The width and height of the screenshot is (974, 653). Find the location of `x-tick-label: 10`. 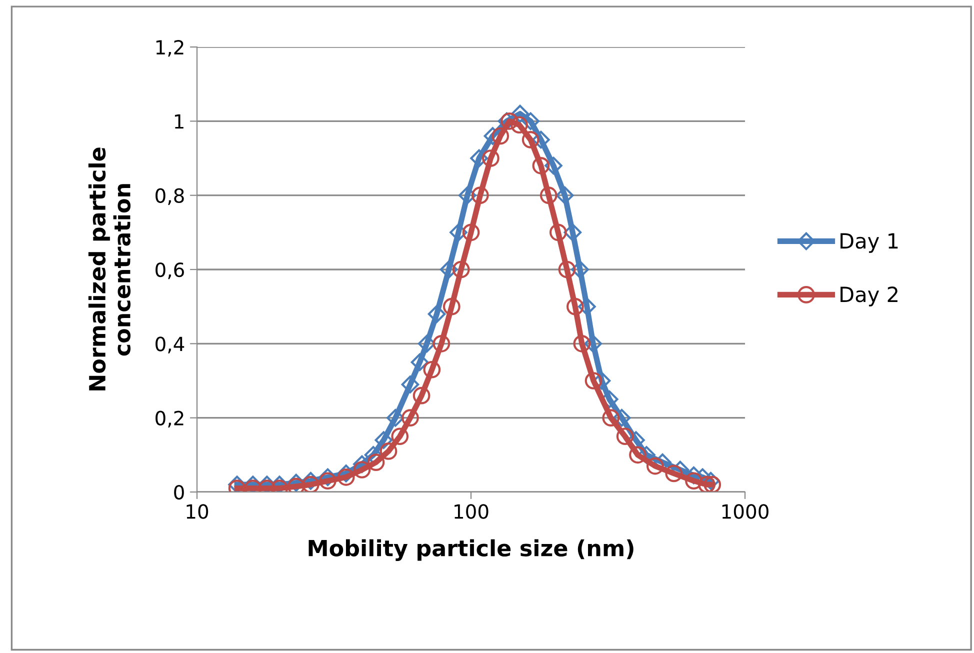

x-tick-label: 10 is located at coordinates (197, 511).